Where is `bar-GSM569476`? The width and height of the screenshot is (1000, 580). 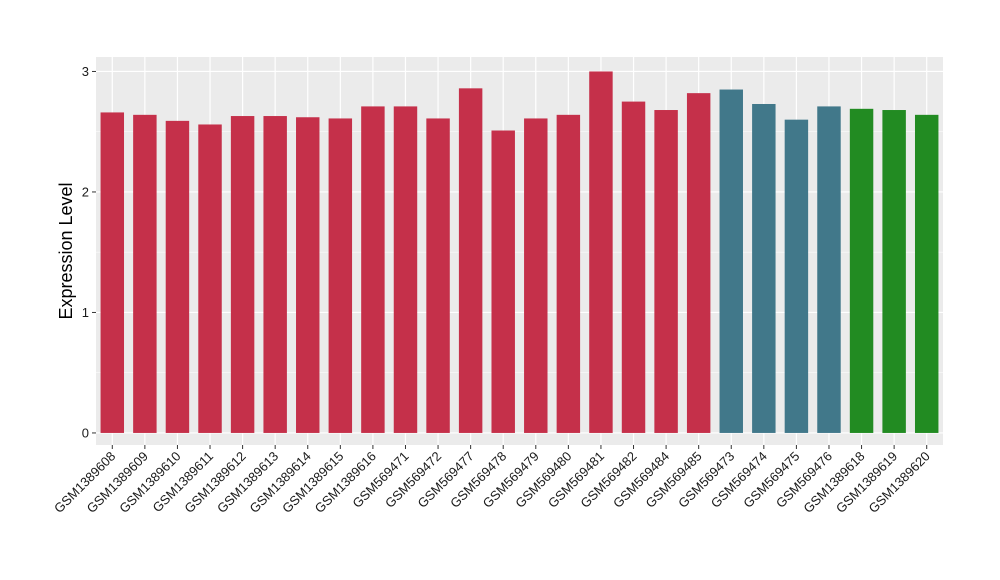
bar-GSM569476 is located at coordinates (829, 269).